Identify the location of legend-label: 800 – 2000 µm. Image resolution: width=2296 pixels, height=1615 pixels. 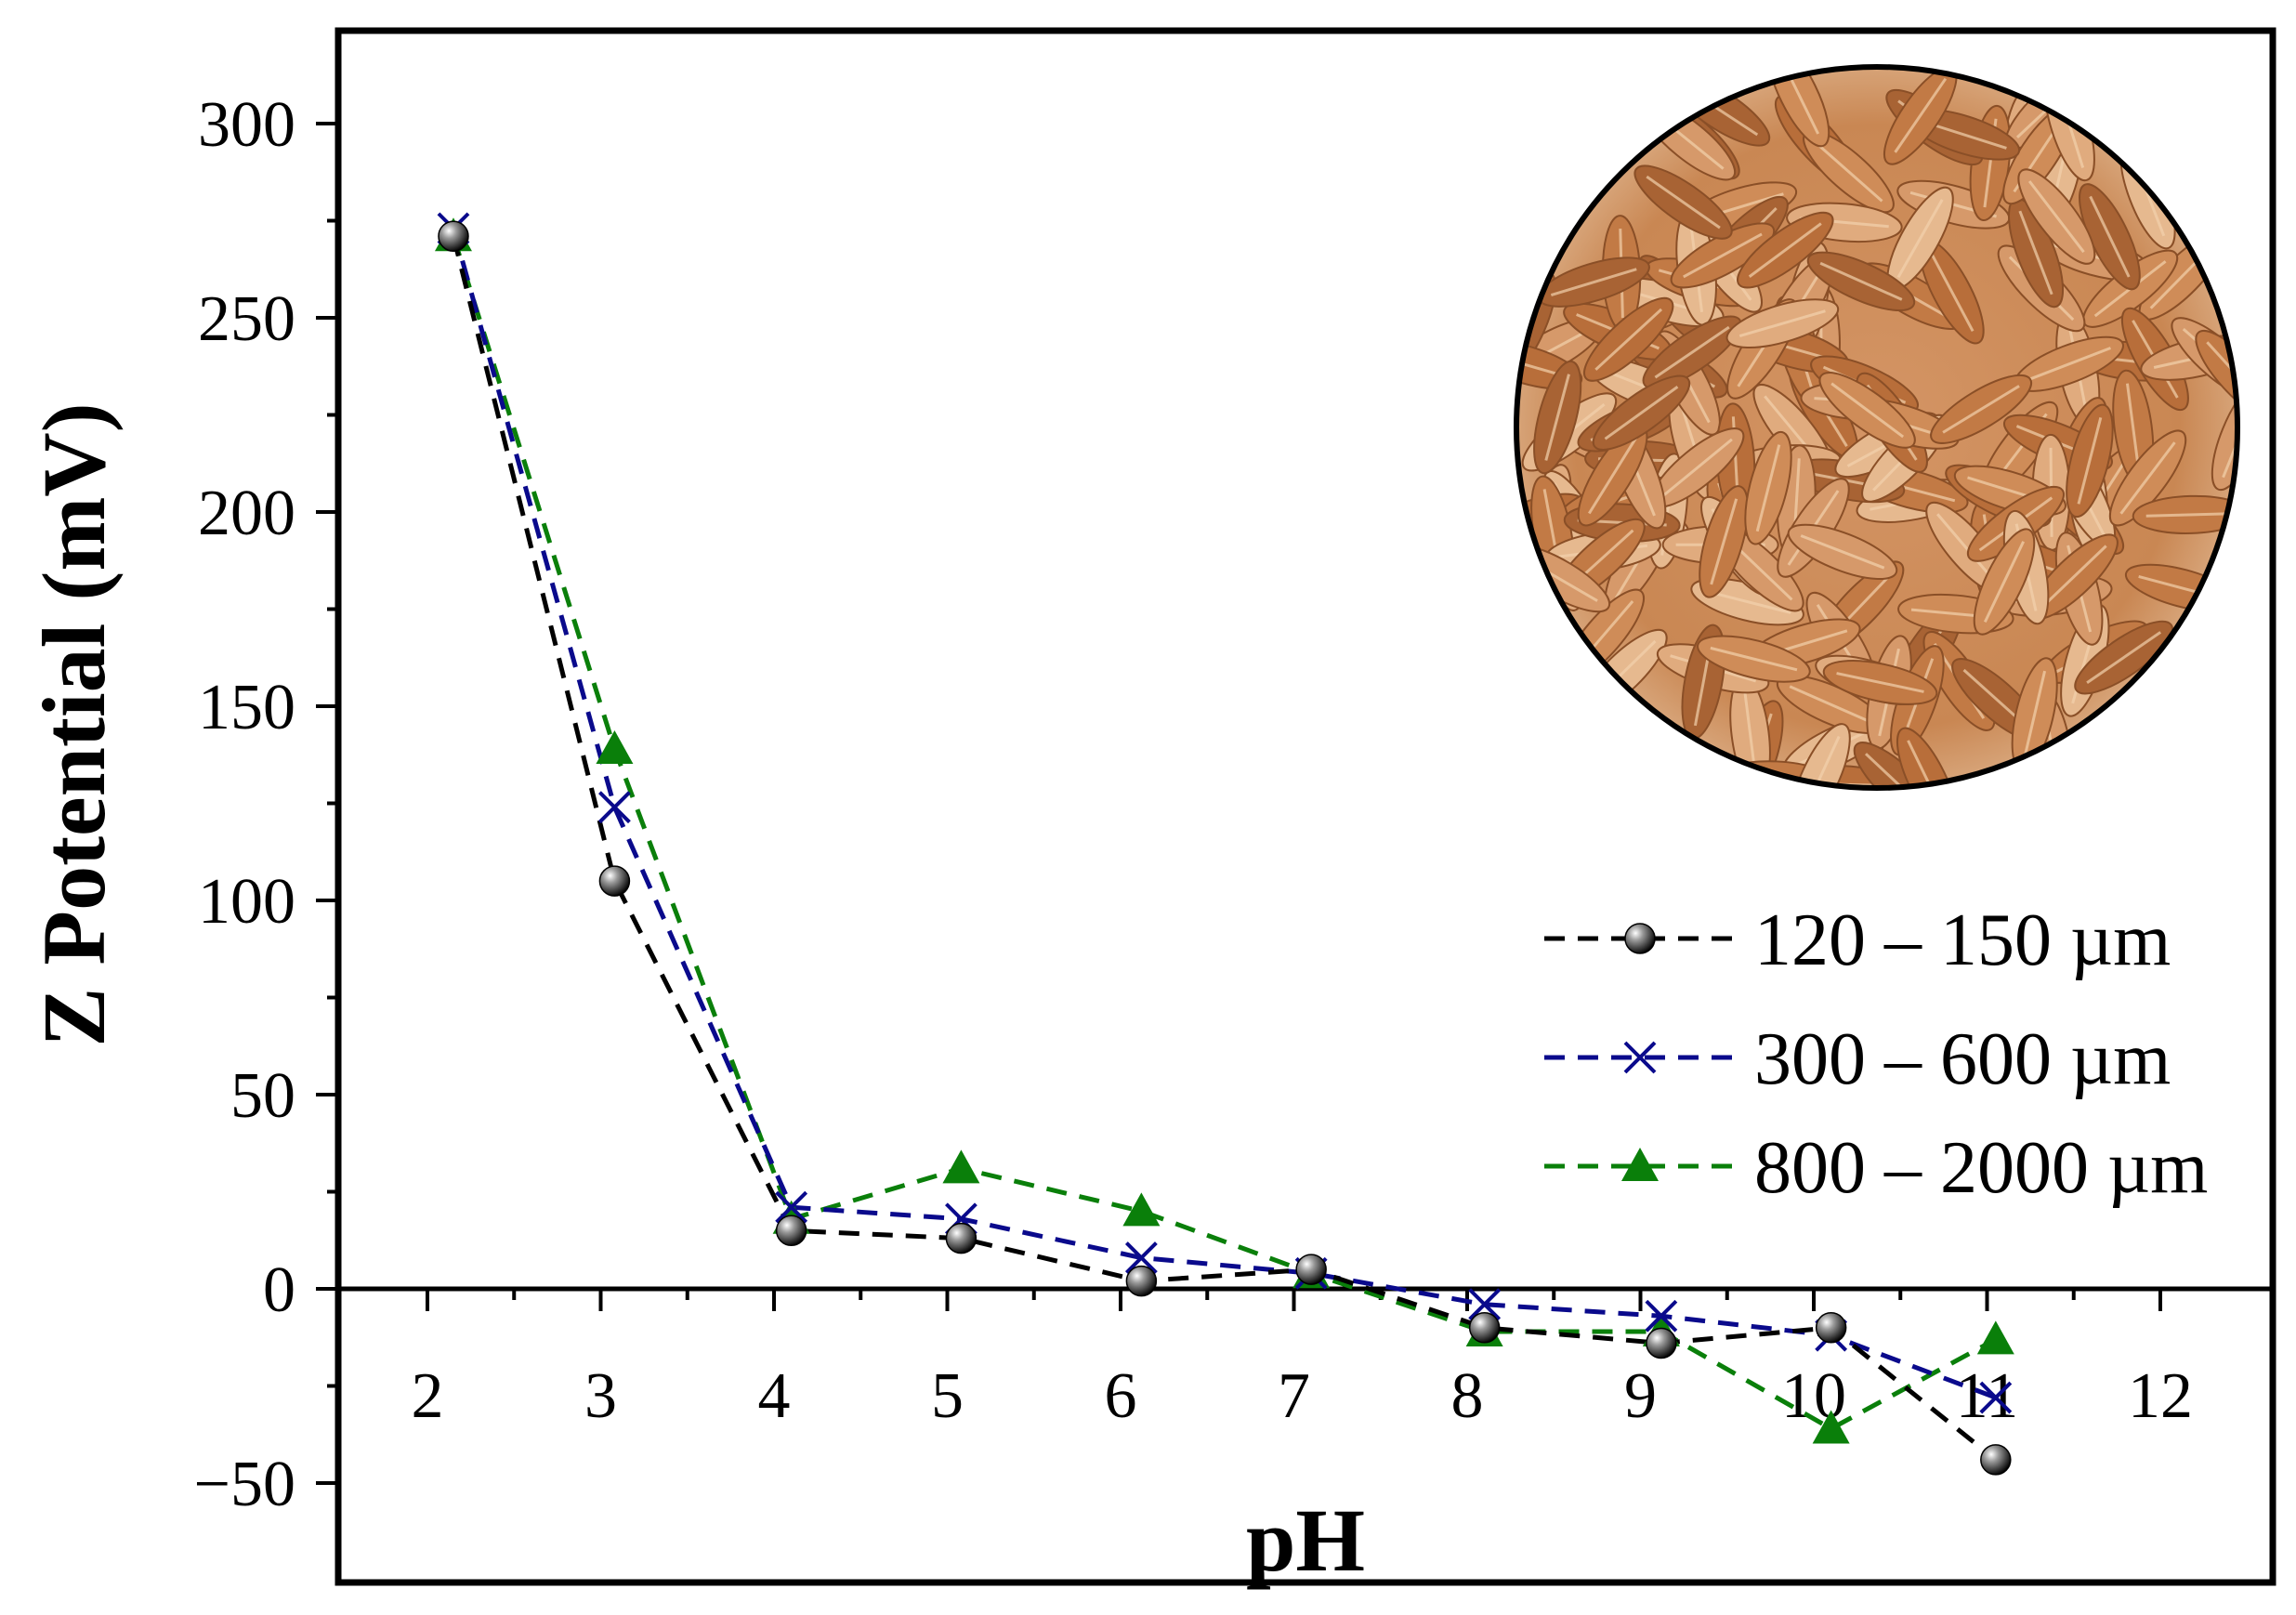
(1981, 1168).